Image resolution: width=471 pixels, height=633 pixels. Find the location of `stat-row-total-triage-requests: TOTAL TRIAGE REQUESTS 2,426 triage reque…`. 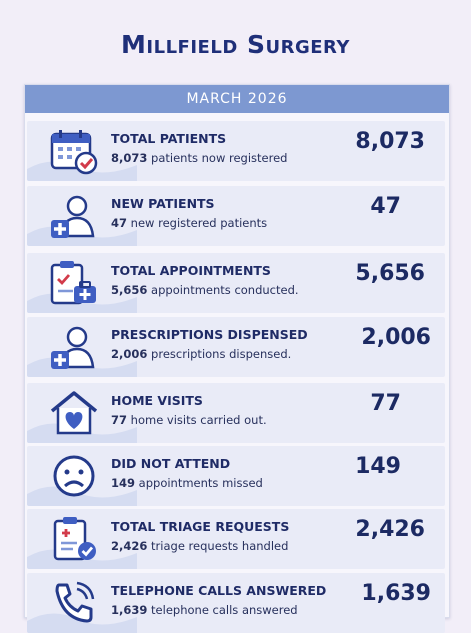

stat-row-total-triage-requests: TOTAL TRIAGE REQUESTS 2,426 triage reque… is located at coordinates (236, 539).